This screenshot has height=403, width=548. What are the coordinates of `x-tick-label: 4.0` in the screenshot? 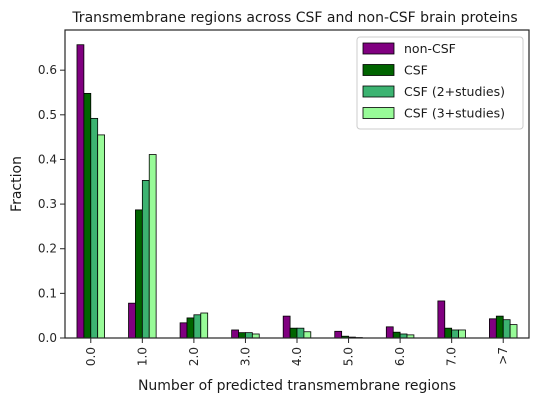 It's located at (297, 356).